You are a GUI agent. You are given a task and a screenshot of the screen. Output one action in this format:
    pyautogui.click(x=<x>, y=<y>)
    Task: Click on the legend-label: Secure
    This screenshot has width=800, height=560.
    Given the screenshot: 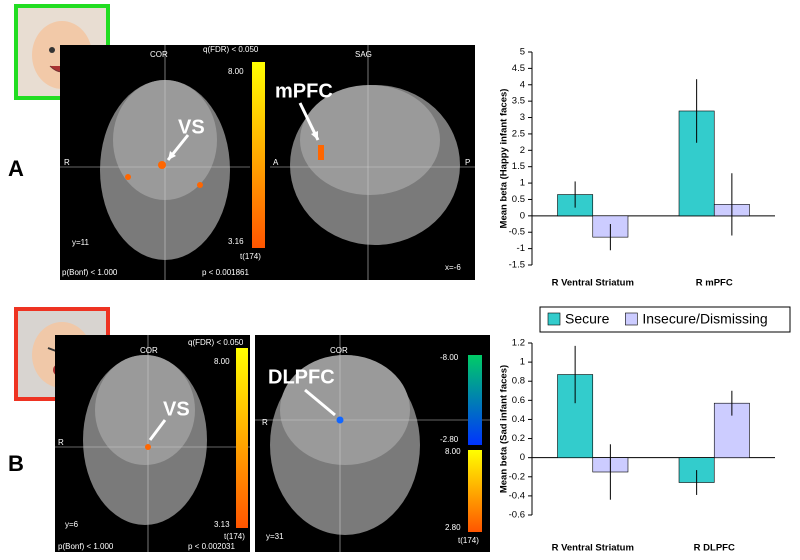 What is the action you would take?
    pyautogui.click(x=587, y=319)
    